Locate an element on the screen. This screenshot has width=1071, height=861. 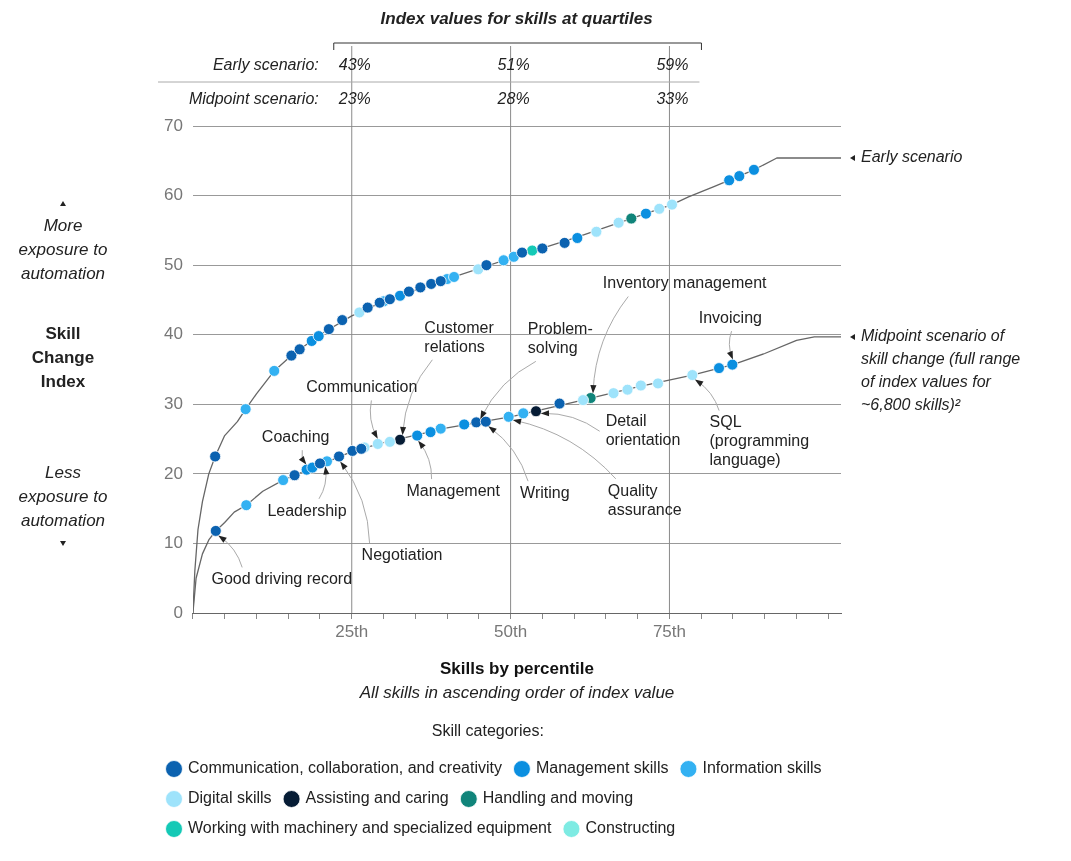
text: 59% is located at coordinates (672, 65).